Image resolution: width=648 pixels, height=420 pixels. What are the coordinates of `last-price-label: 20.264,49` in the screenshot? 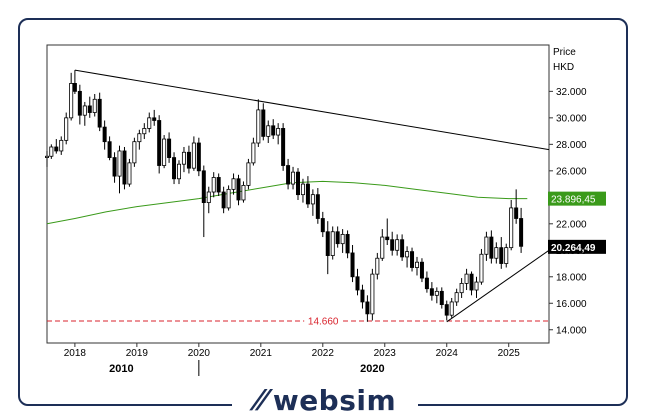 It's located at (573, 248).